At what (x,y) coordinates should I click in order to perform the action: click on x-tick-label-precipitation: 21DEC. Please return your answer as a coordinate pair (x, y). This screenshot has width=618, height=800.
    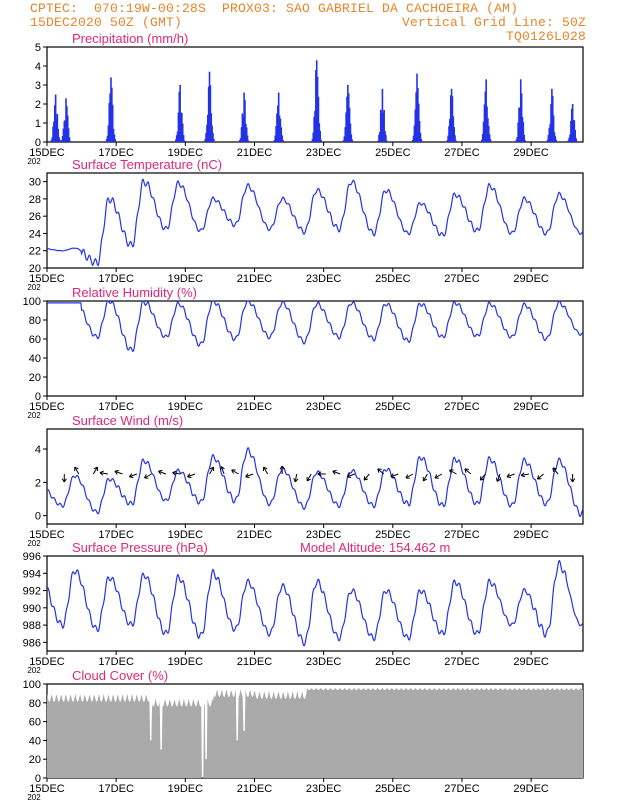
    Looking at the image, I should click on (255, 153).